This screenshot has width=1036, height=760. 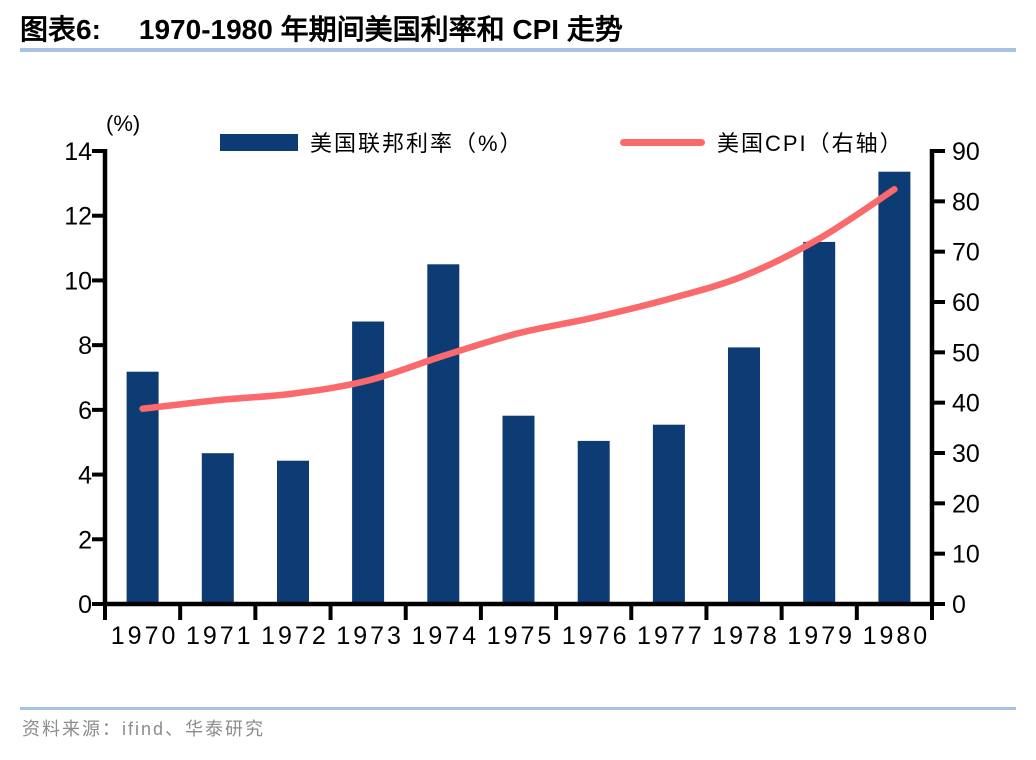 What do you see at coordinates (593, 522) in the screenshot?
I see `bar-1976` at bounding box center [593, 522].